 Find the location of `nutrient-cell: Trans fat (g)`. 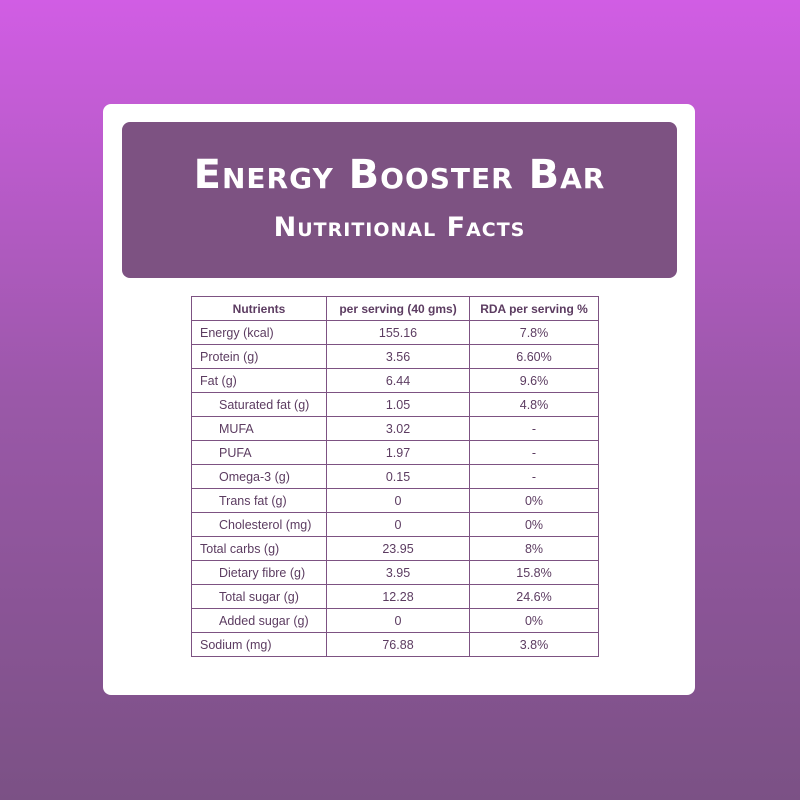

nutrient-cell: Trans fat (g) is located at coordinates (259, 500).